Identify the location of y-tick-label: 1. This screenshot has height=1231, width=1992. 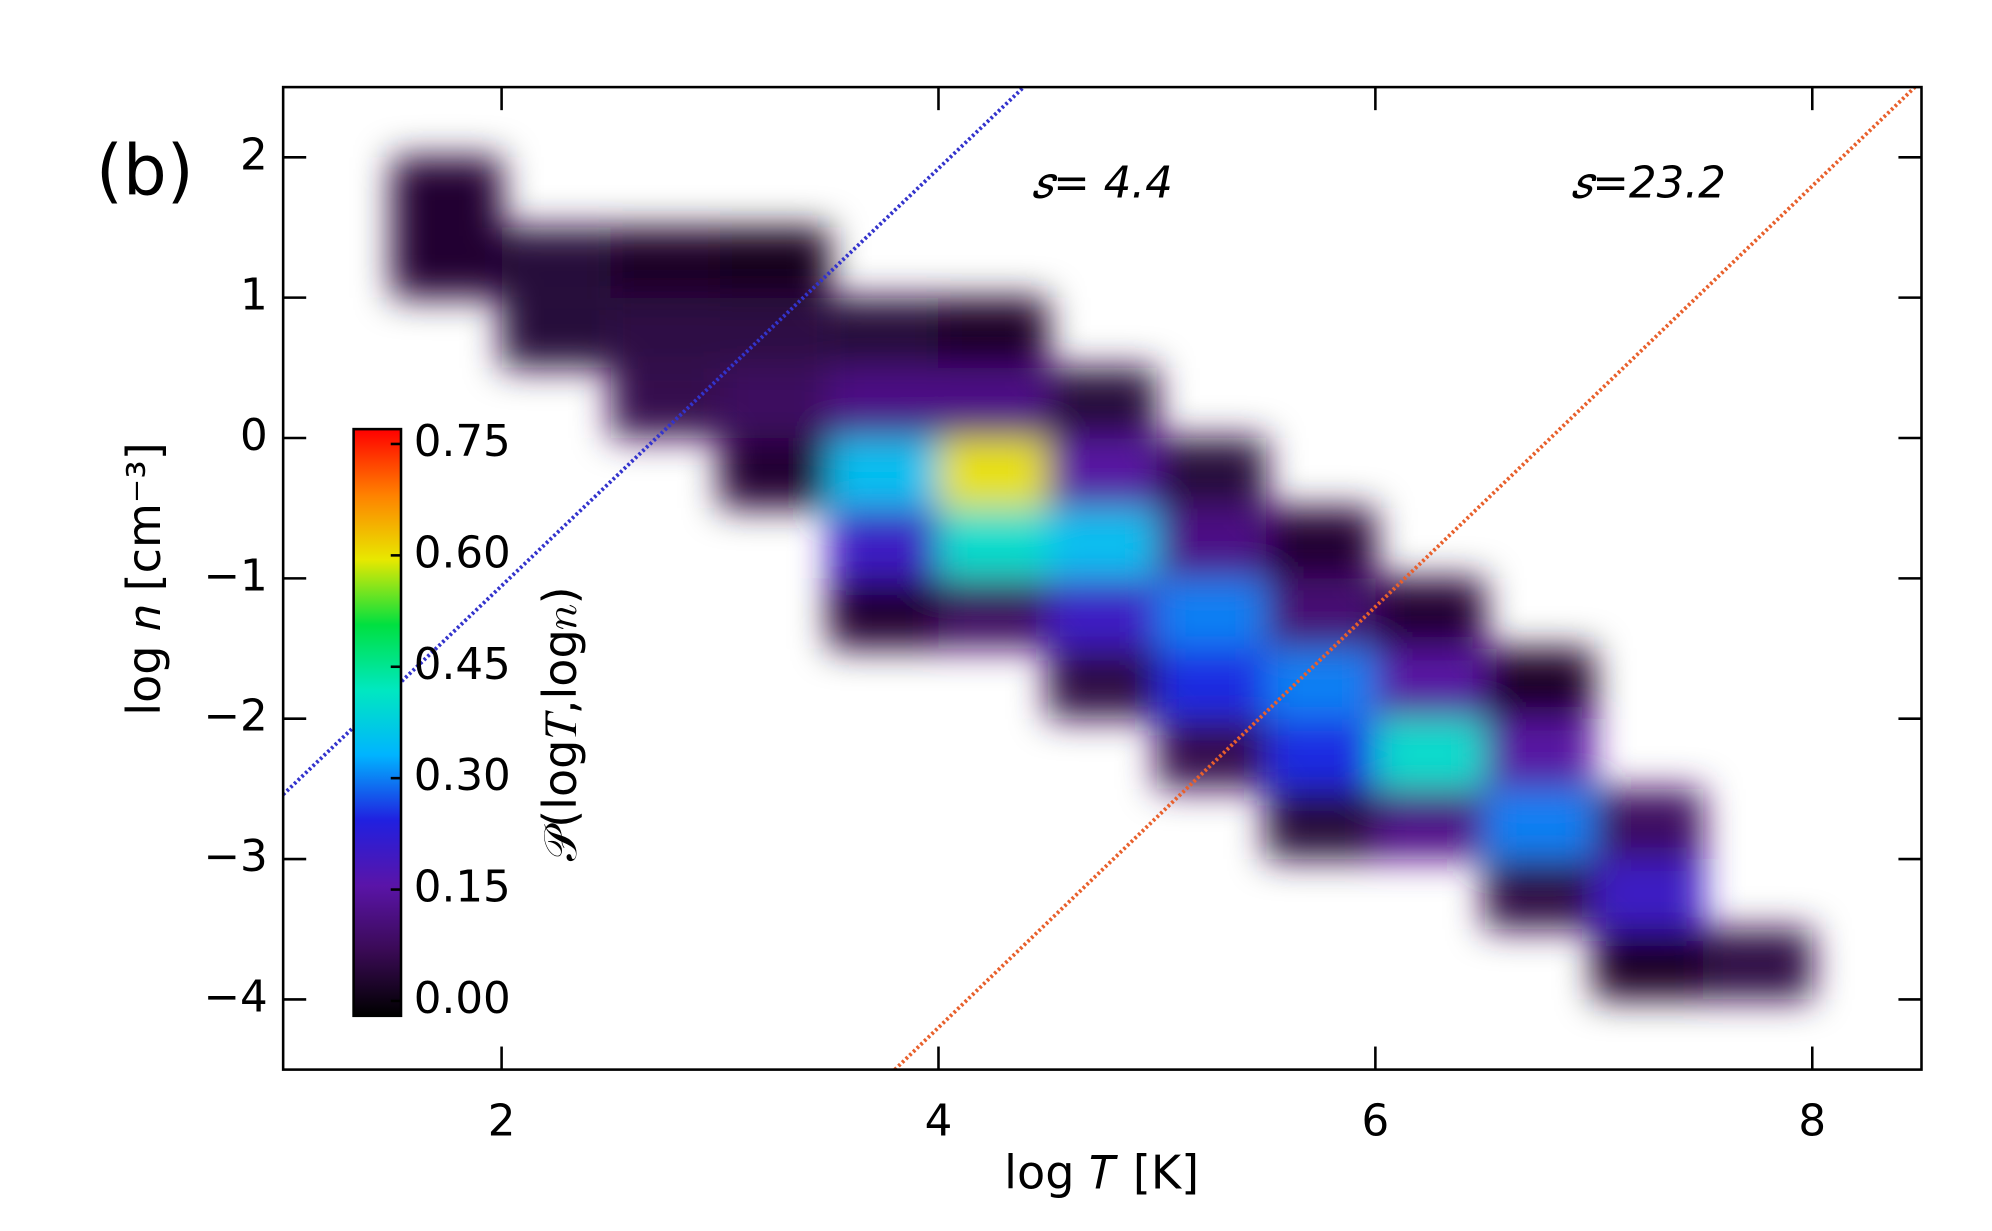
(254, 296).